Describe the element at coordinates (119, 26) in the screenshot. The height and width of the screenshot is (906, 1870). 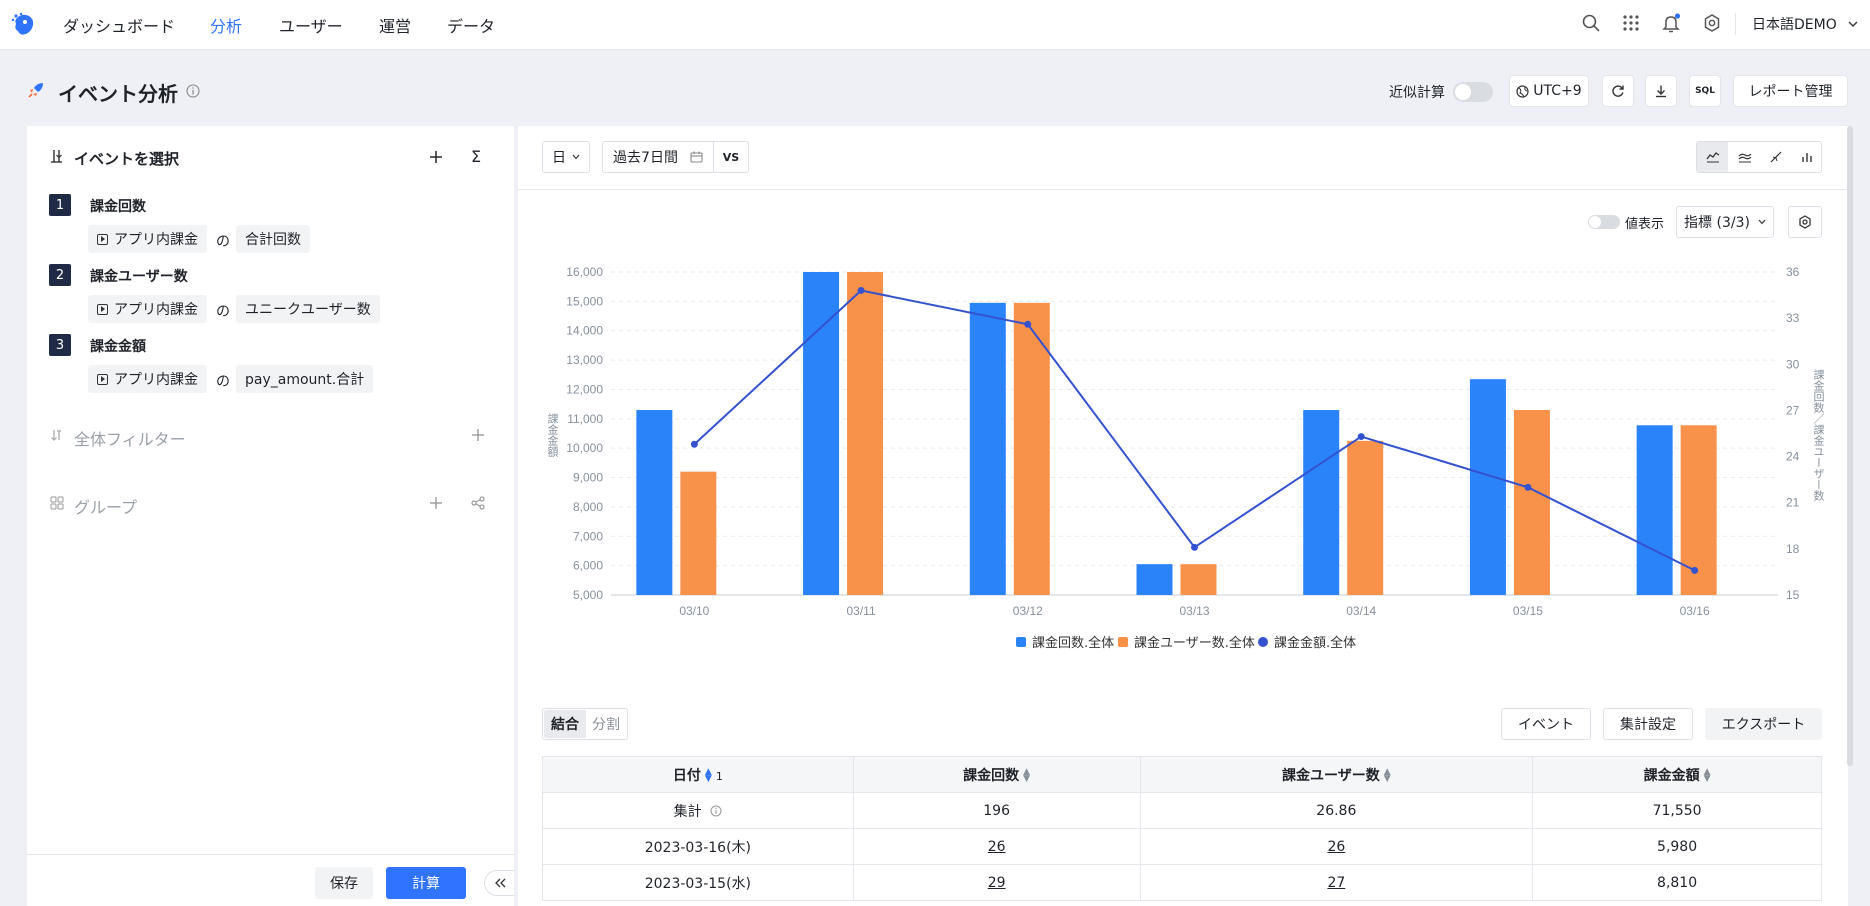
I see `nav-dashboard: ダッシュボード` at that location.